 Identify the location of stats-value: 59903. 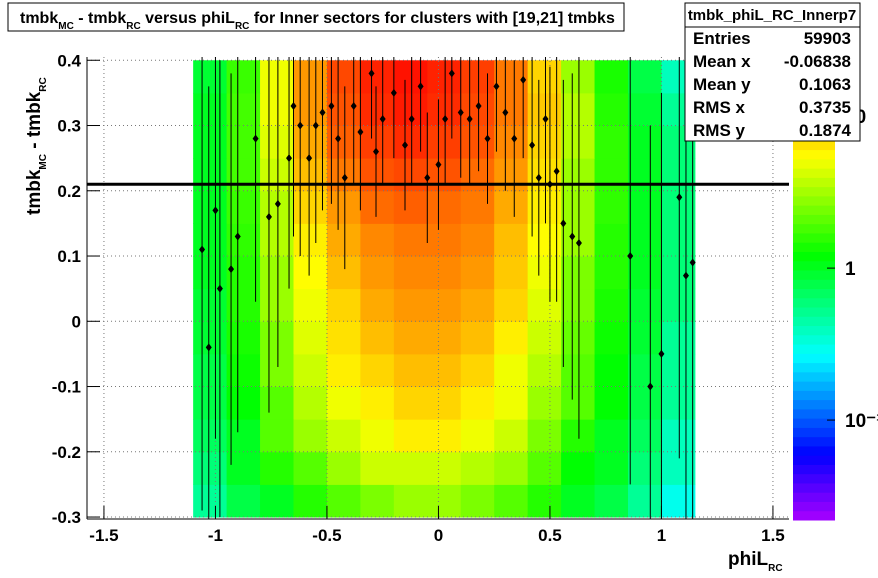
(827, 38).